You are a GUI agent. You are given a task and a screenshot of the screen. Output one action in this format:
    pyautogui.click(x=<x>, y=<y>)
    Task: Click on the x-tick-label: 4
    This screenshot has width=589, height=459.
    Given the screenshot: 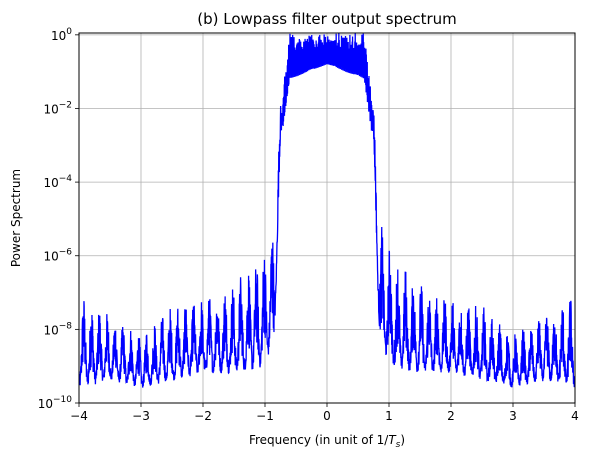 What is the action you would take?
    pyautogui.click(x=575, y=416)
    